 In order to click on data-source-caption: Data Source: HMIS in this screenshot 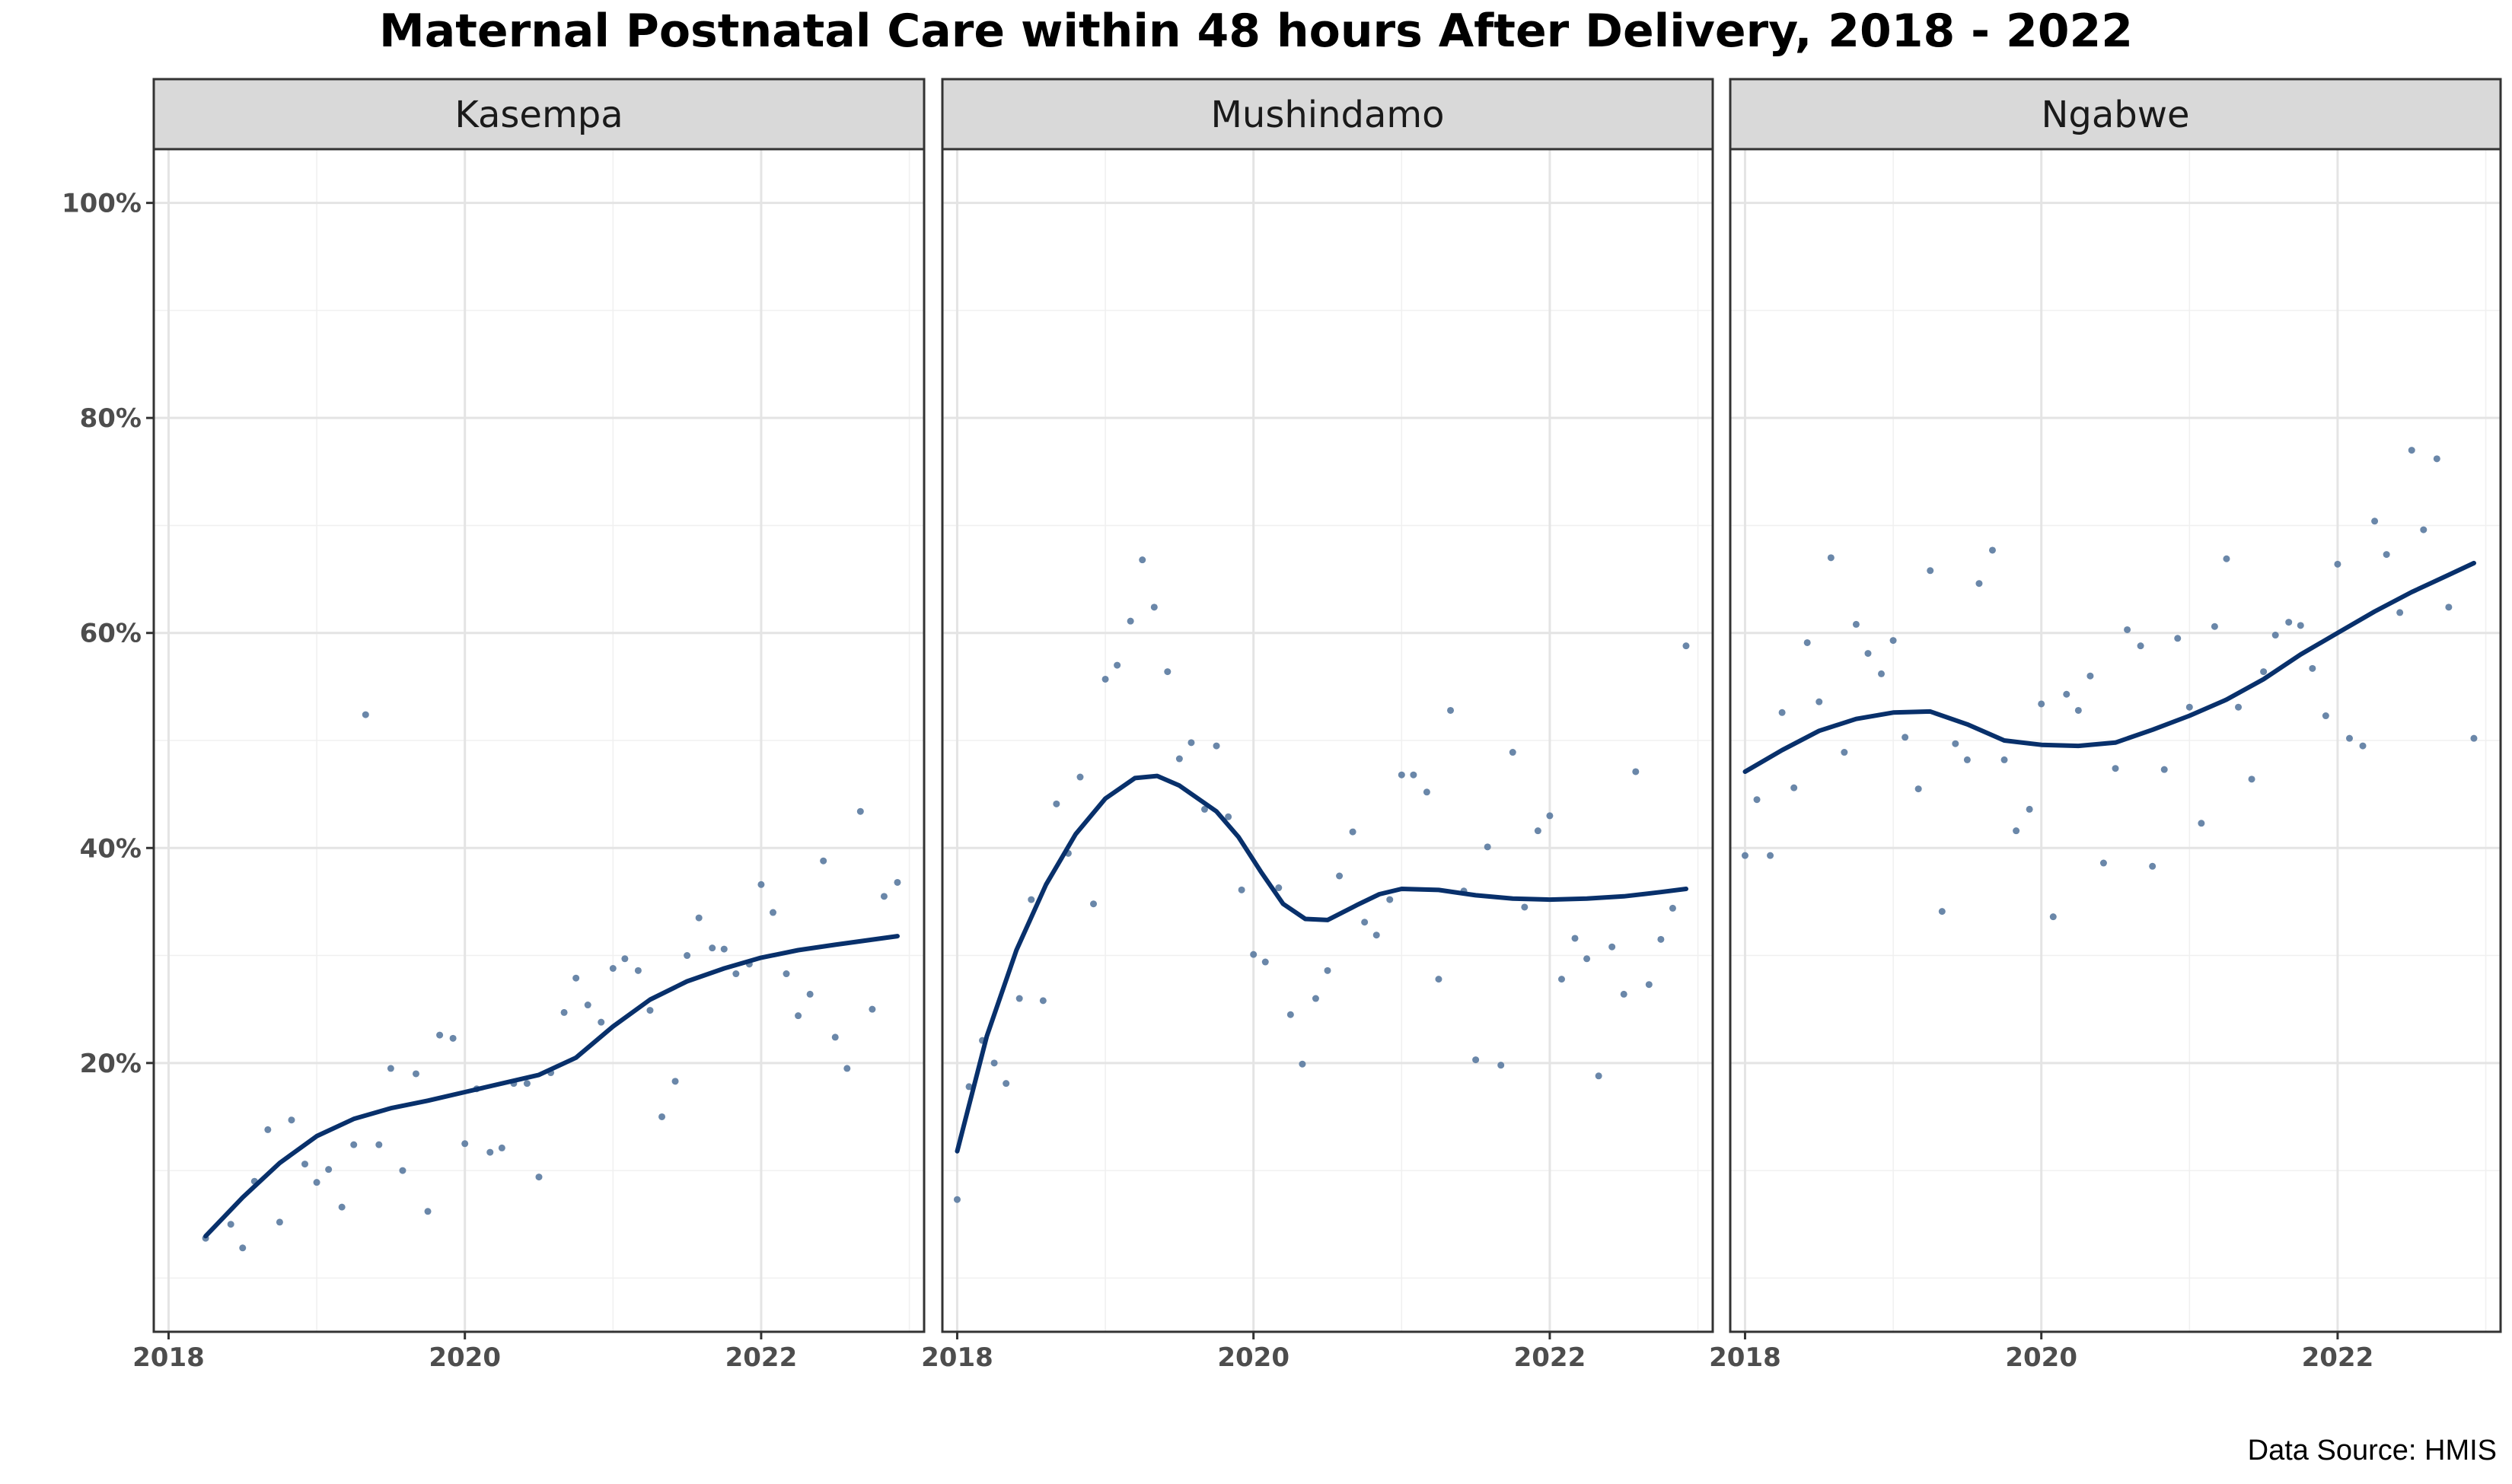, I will do `click(2372, 1450)`.